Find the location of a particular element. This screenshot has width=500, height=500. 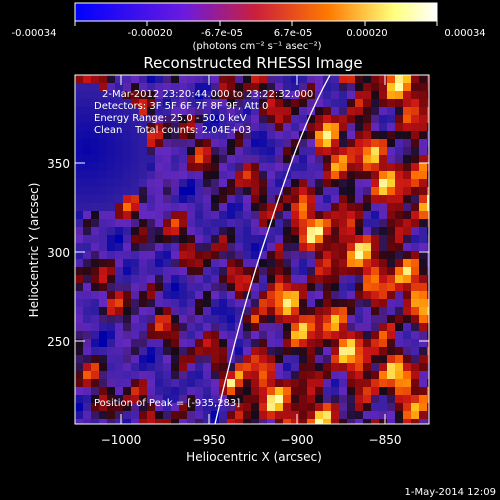

y-axis-label: Heliocentric Y (arcsec) is located at coordinates (34, 250).